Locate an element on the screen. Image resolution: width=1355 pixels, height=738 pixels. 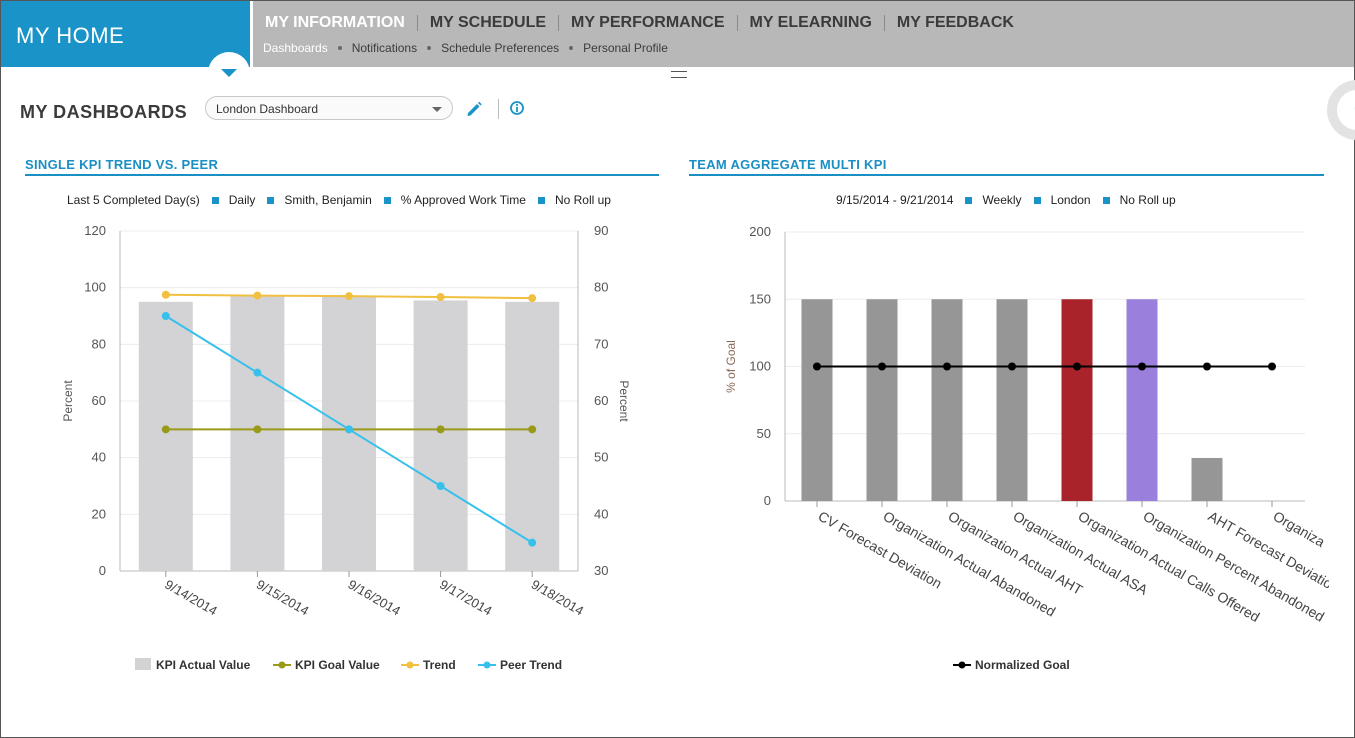
subnav-personal-profile: Personal Profile is located at coordinates (625, 48).